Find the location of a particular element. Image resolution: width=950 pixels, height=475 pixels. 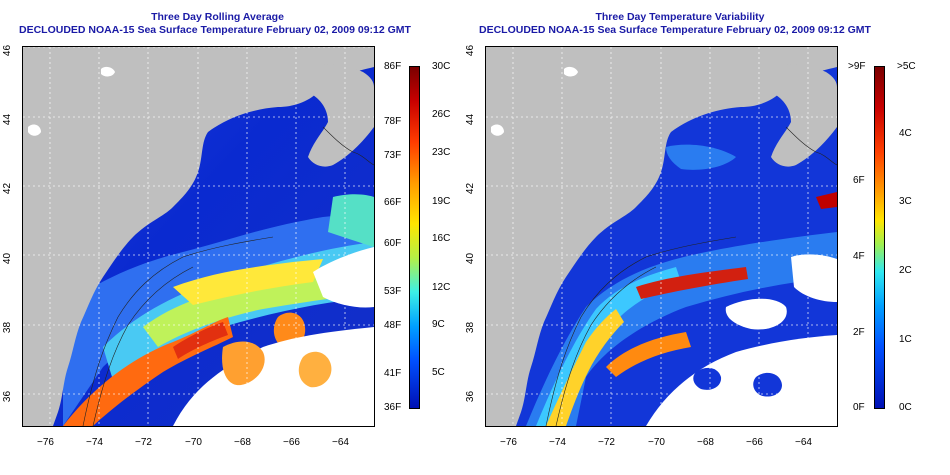

right-lat-label-40: 40 is located at coordinates (471, 258).